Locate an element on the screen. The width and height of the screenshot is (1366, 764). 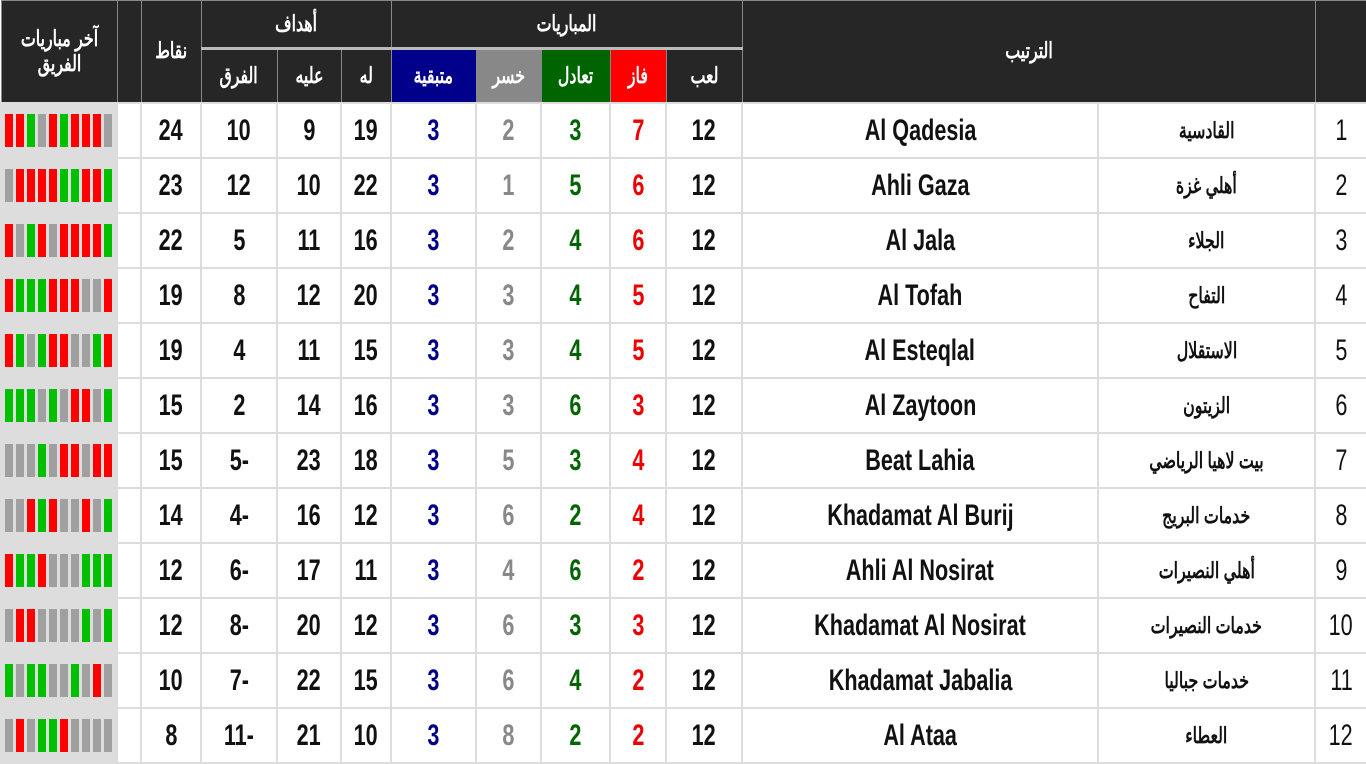
table-row: 22 5 11 16 3 2 4 6 12 Al Jala الجلاء 3 is located at coordinates (683, 240).